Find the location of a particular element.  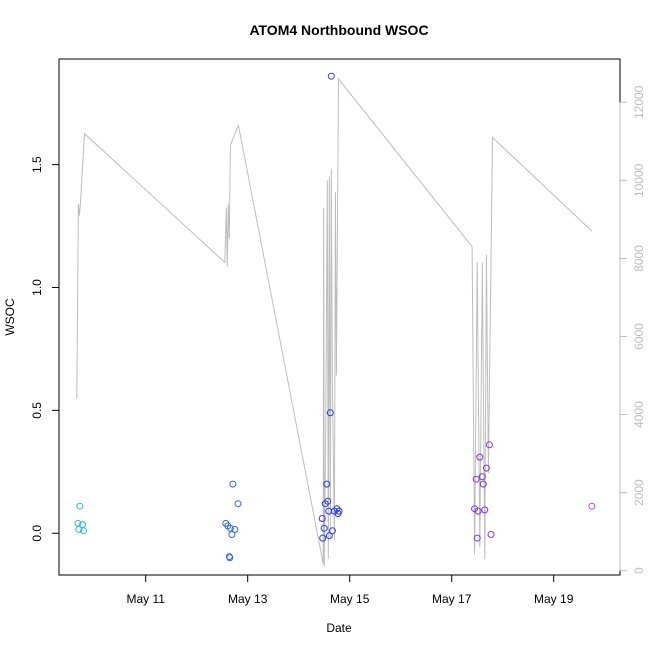

right-y-tick-label: 12000 is located at coordinates (639, 102).